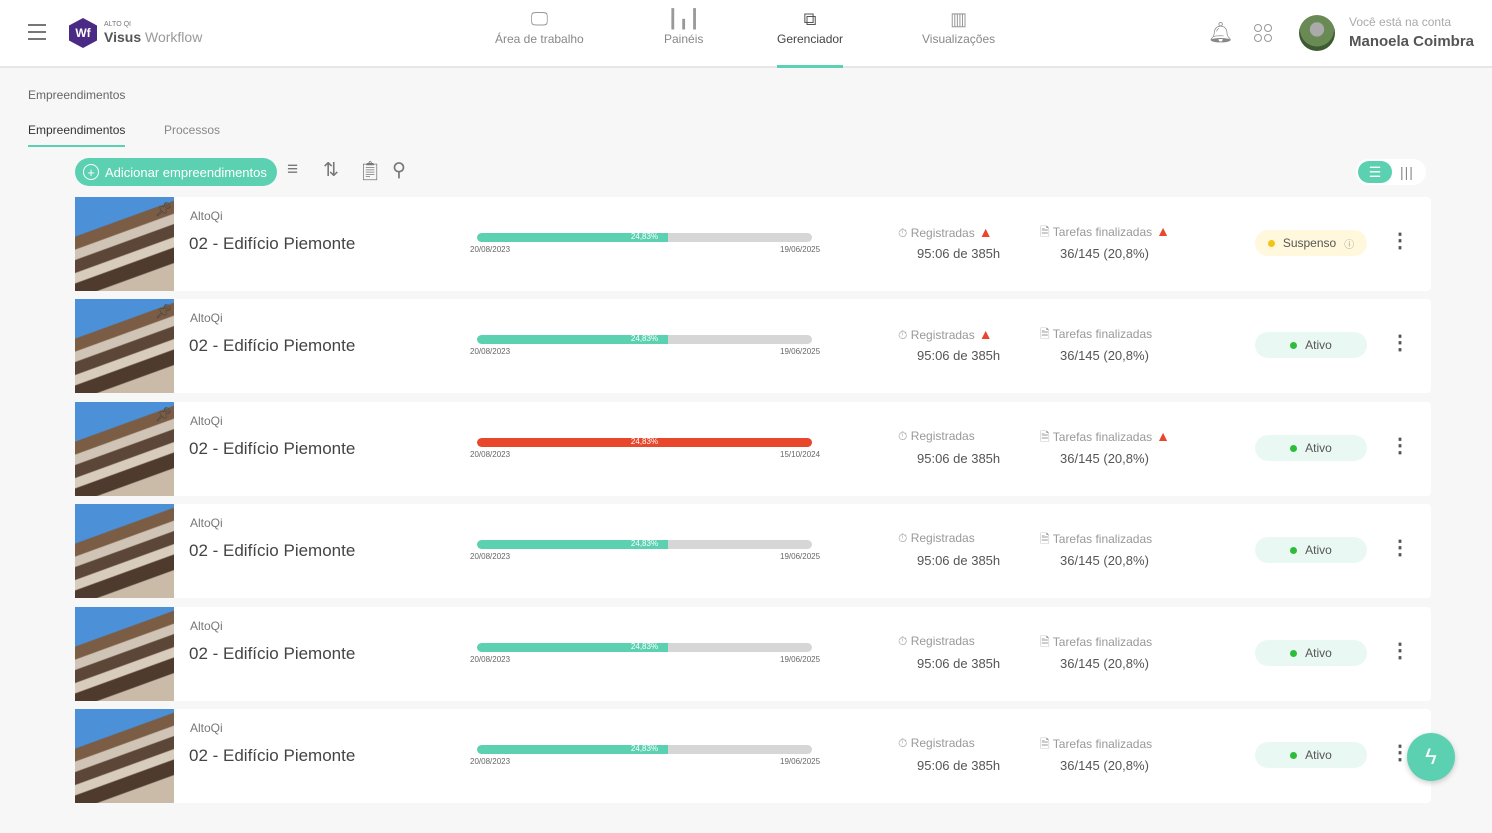 Image resolution: width=1492 pixels, height=833 pixels. Describe the element at coordinates (370, 171) in the screenshot. I see `clipboard-icon: 📋︎` at that location.